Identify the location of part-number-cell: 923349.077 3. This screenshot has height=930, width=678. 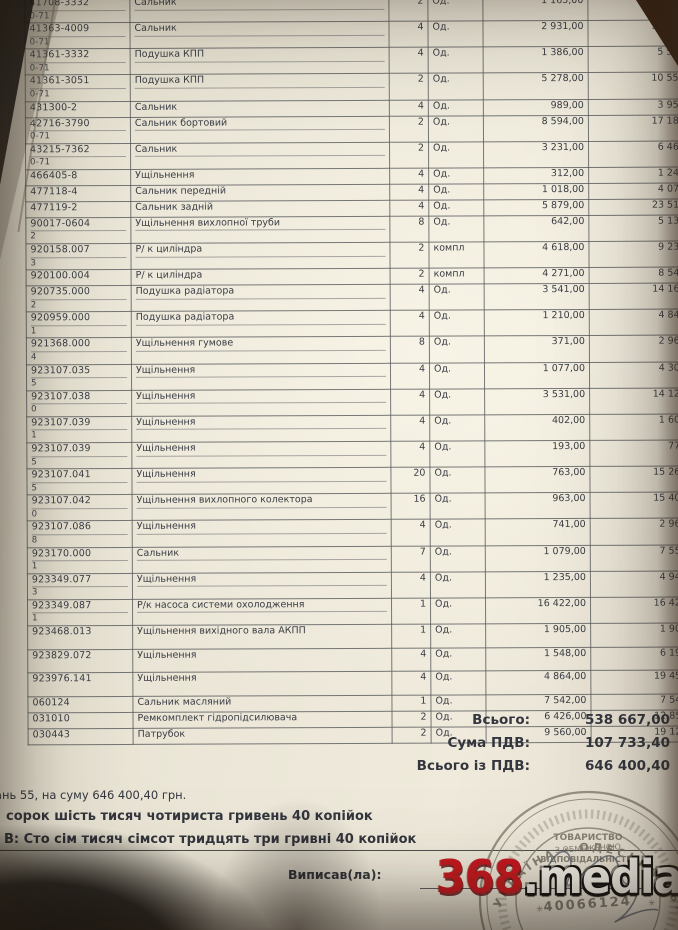
(80, 586).